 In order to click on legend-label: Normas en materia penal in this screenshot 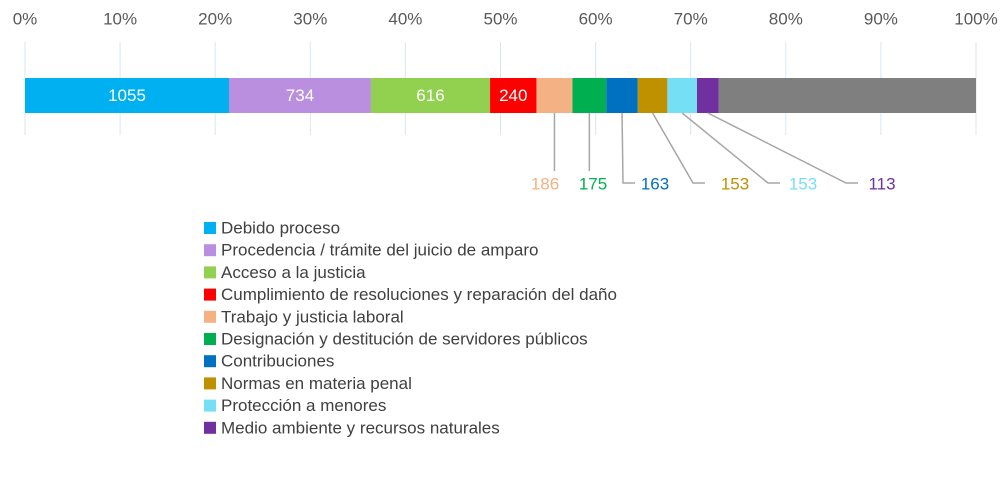, I will do `click(316, 383)`.